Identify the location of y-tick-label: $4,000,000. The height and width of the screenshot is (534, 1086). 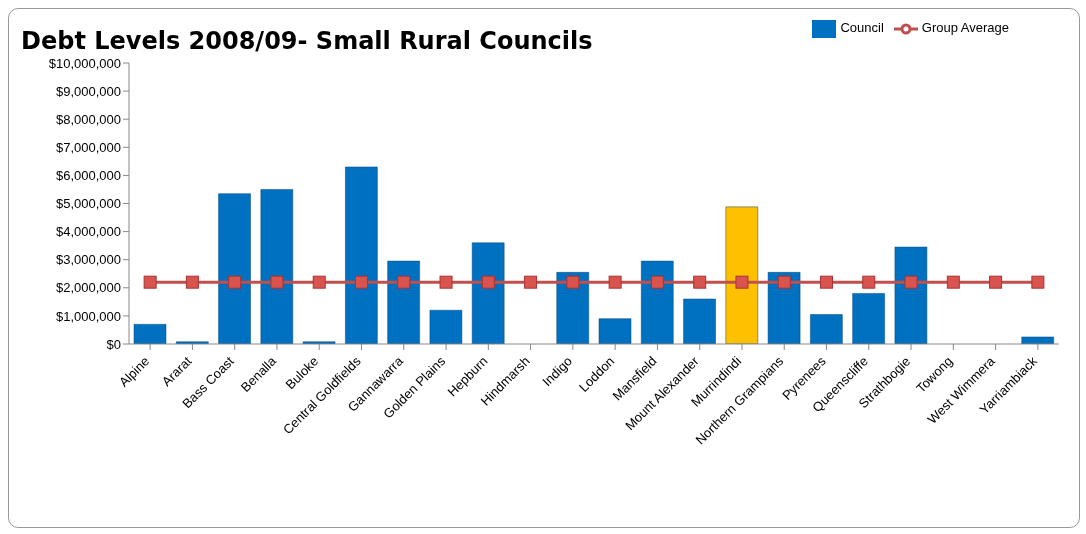
(88, 232).